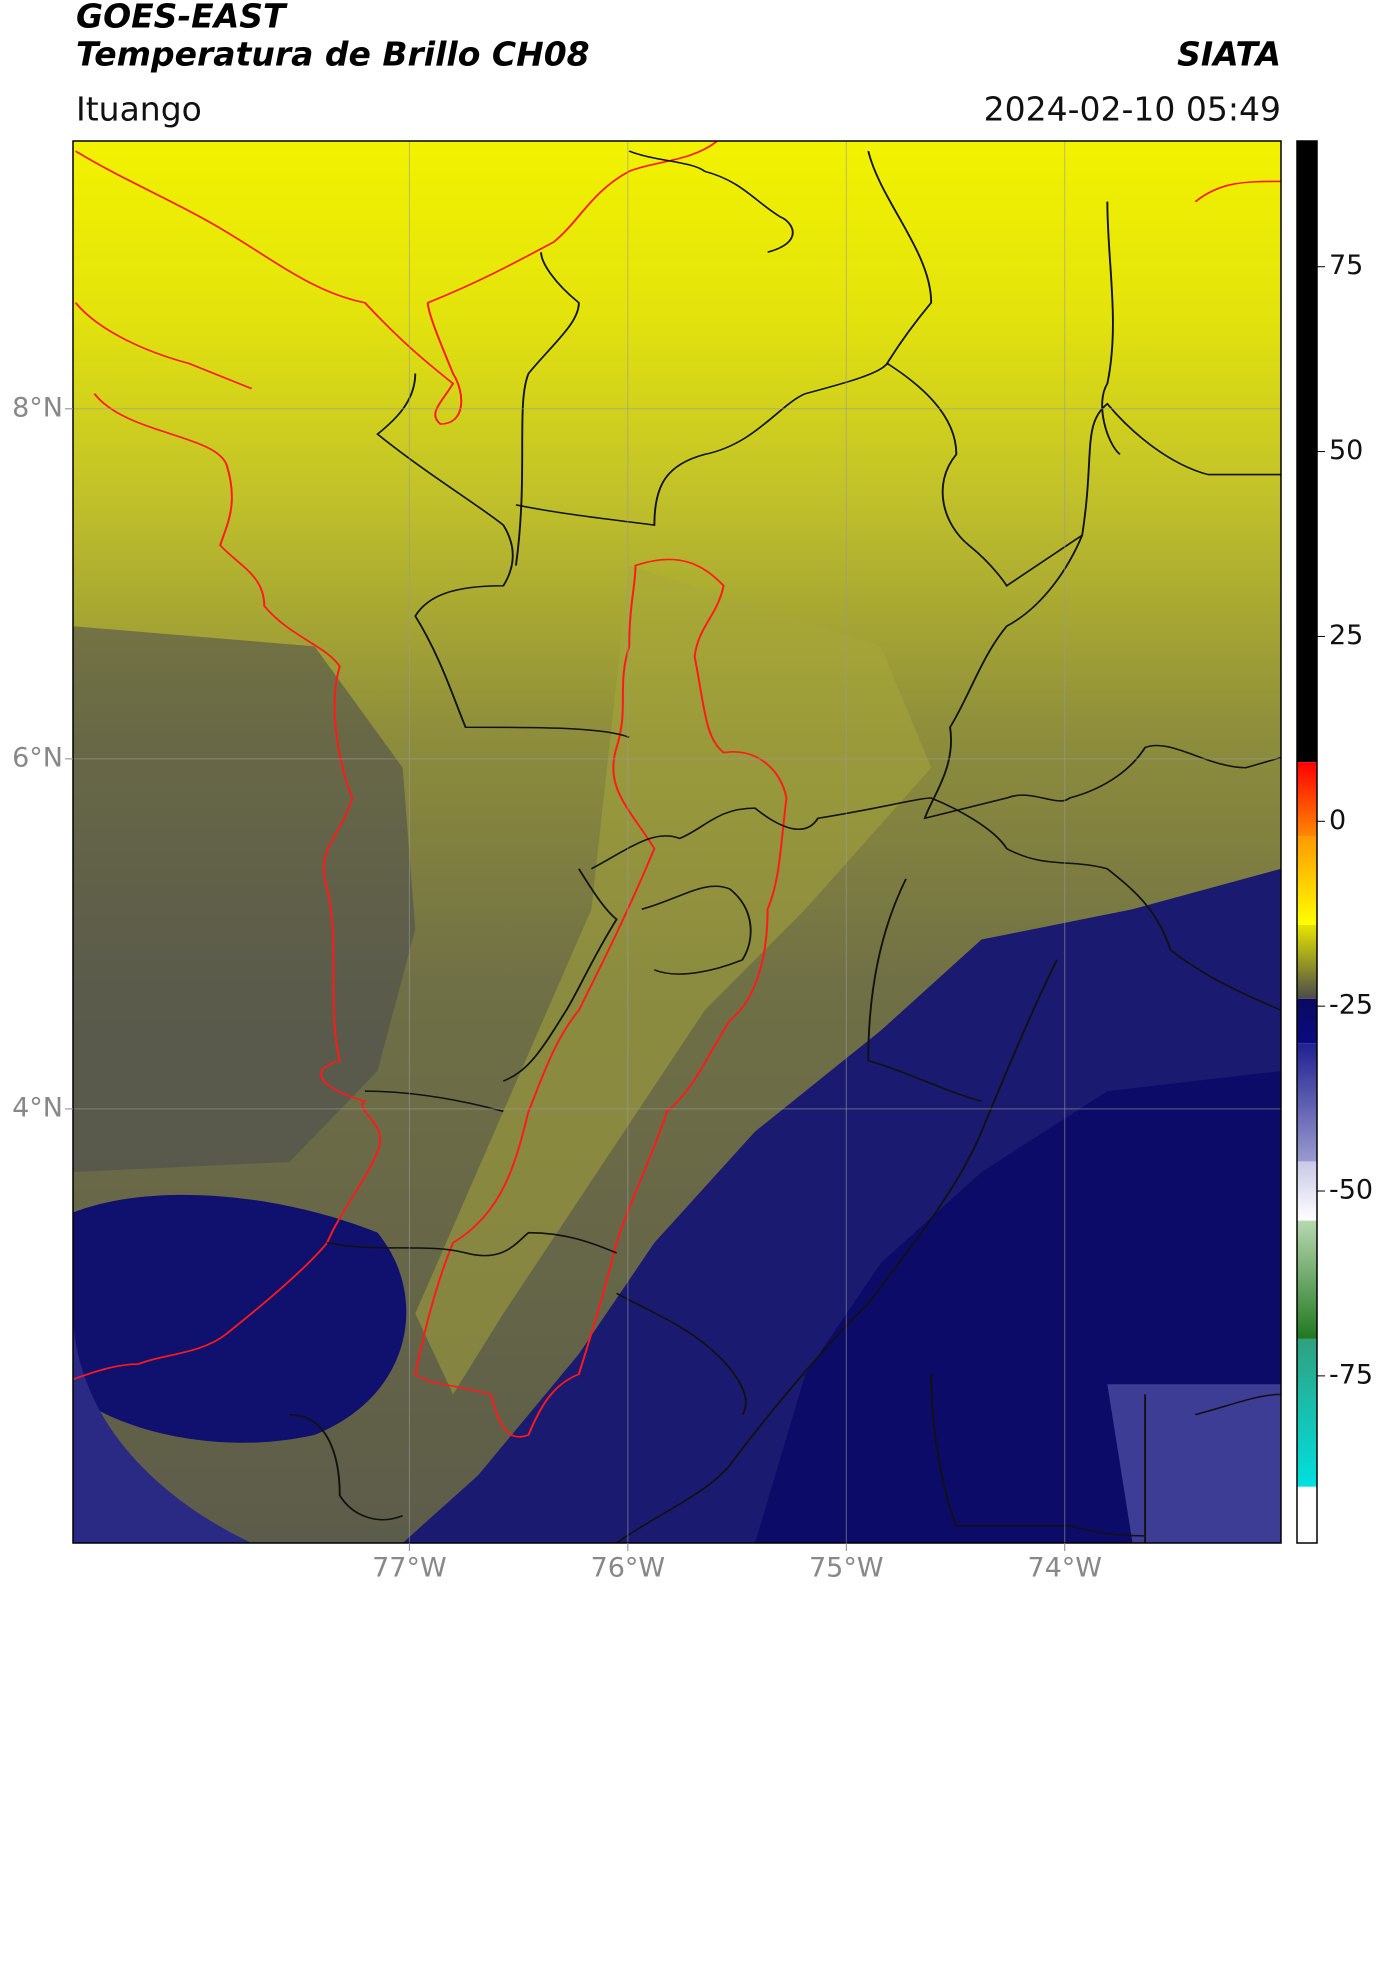 This screenshot has height=1985, width=1384. What do you see at coordinates (1229, 54) in the screenshot?
I see `source: SIATA` at bounding box center [1229, 54].